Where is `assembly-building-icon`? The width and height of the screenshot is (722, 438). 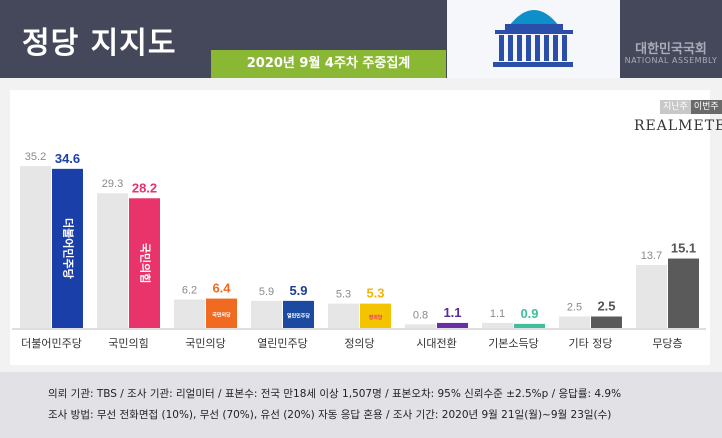 assembly-building-icon is located at coordinates (533, 38).